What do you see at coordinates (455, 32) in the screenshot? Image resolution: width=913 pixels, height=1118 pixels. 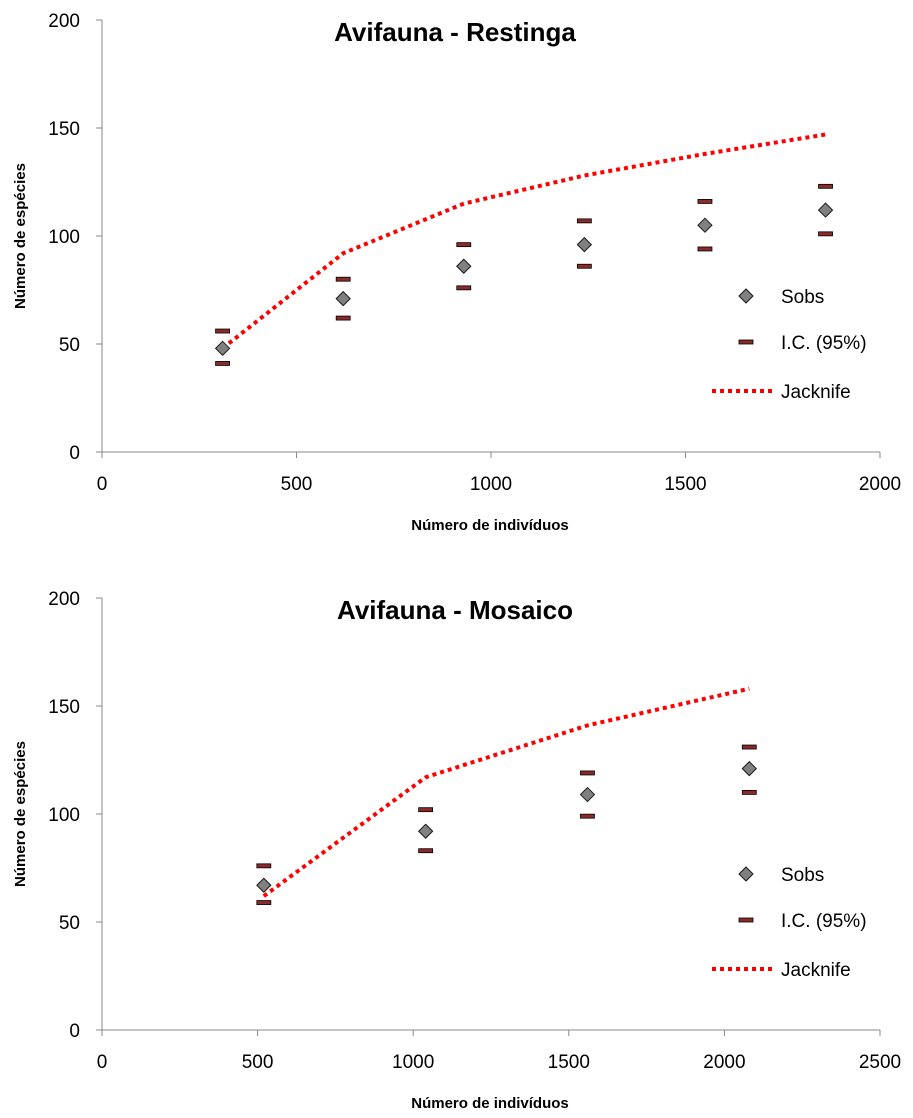 I see `chart-title: Avifauna - Restinga` at bounding box center [455, 32].